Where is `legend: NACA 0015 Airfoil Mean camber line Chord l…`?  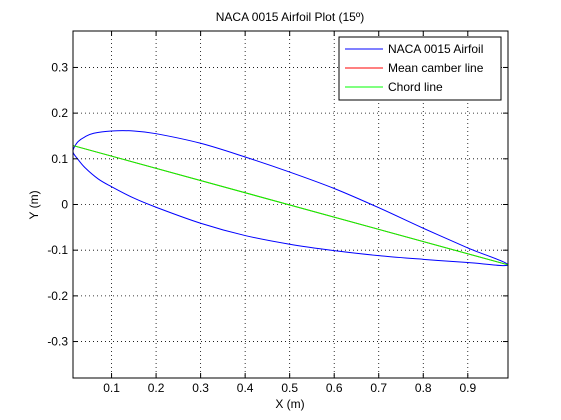 legend: NACA 0015 Airfoil Mean camber line Chord l… is located at coordinates (420, 68).